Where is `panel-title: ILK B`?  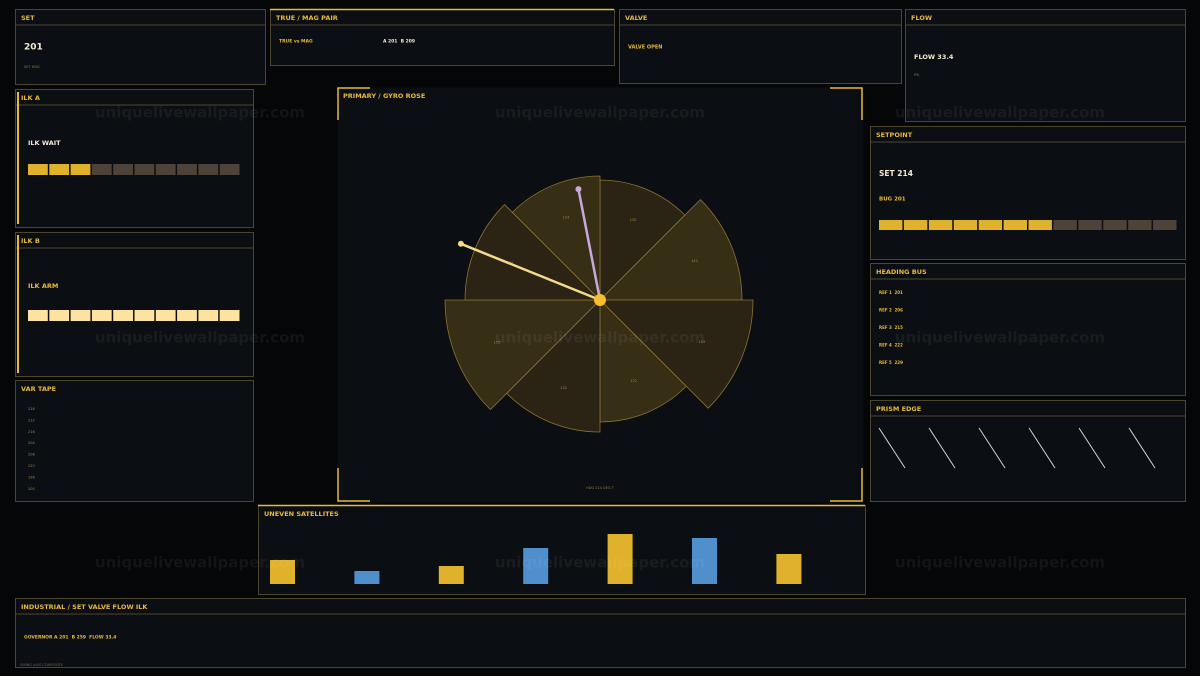
panel-title: ILK B is located at coordinates (30, 241).